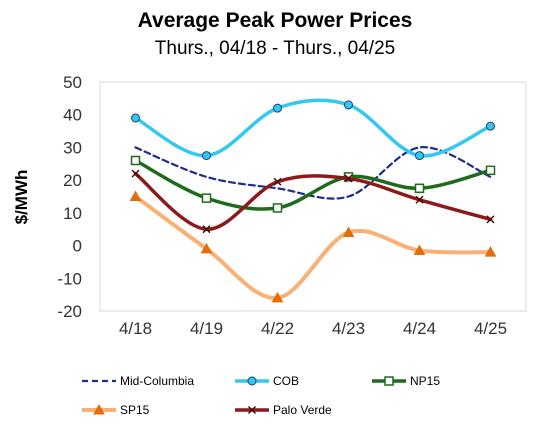 This screenshot has height=433, width=550. Describe the element at coordinates (206, 328) in the screenshot. I see `x-tick-label: 4/19` at that location.